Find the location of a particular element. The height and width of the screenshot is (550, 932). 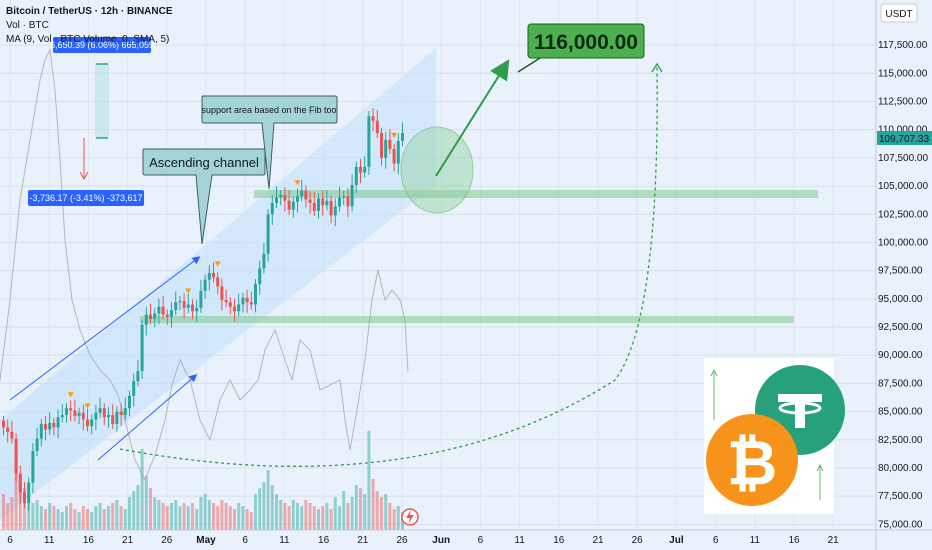

price-tick-label: 112,500.00 is located at coordinates (903, 101).